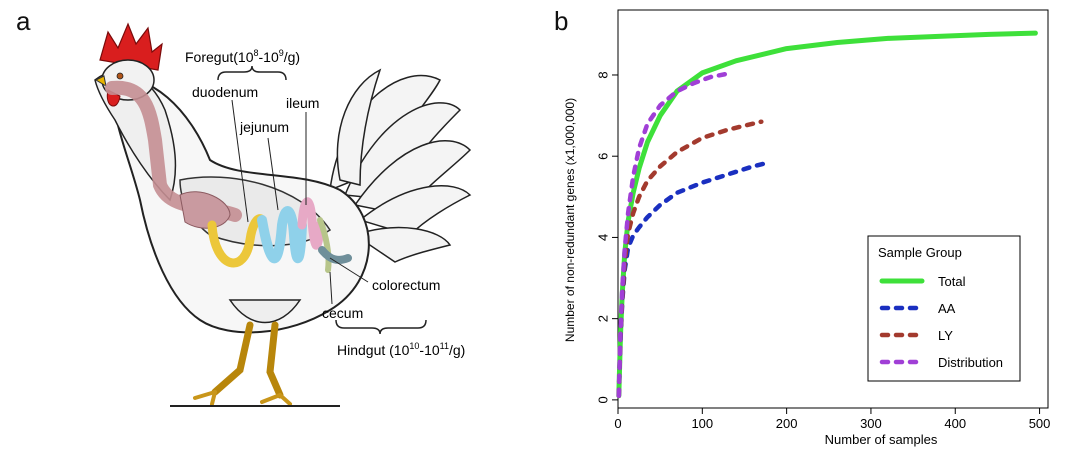  I want to click on legend: Sample Group Total AA LY Distribution, so click(944, 308).